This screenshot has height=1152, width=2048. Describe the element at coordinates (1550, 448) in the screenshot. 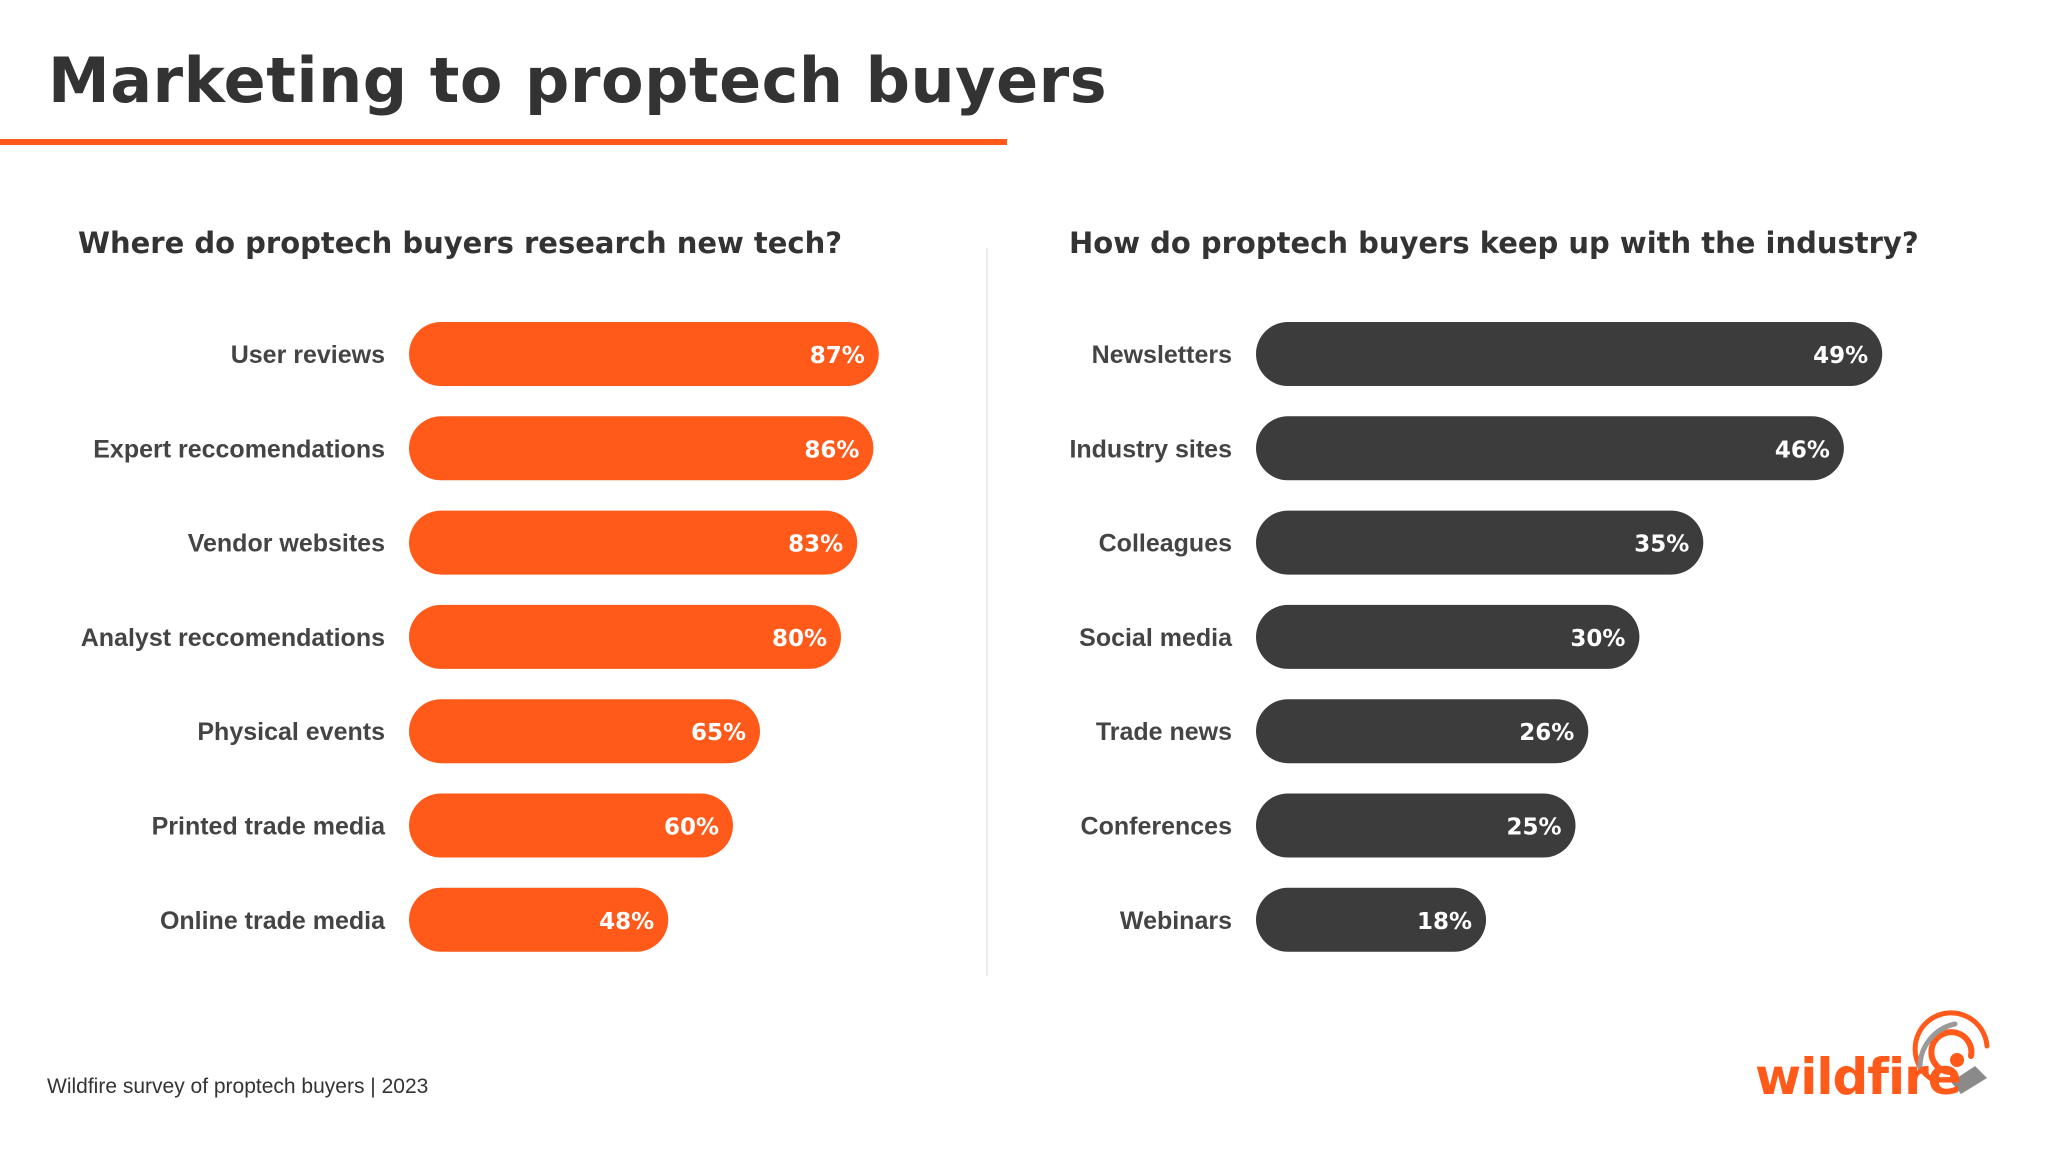

I see `industry-bar-industry-sites` at that location.